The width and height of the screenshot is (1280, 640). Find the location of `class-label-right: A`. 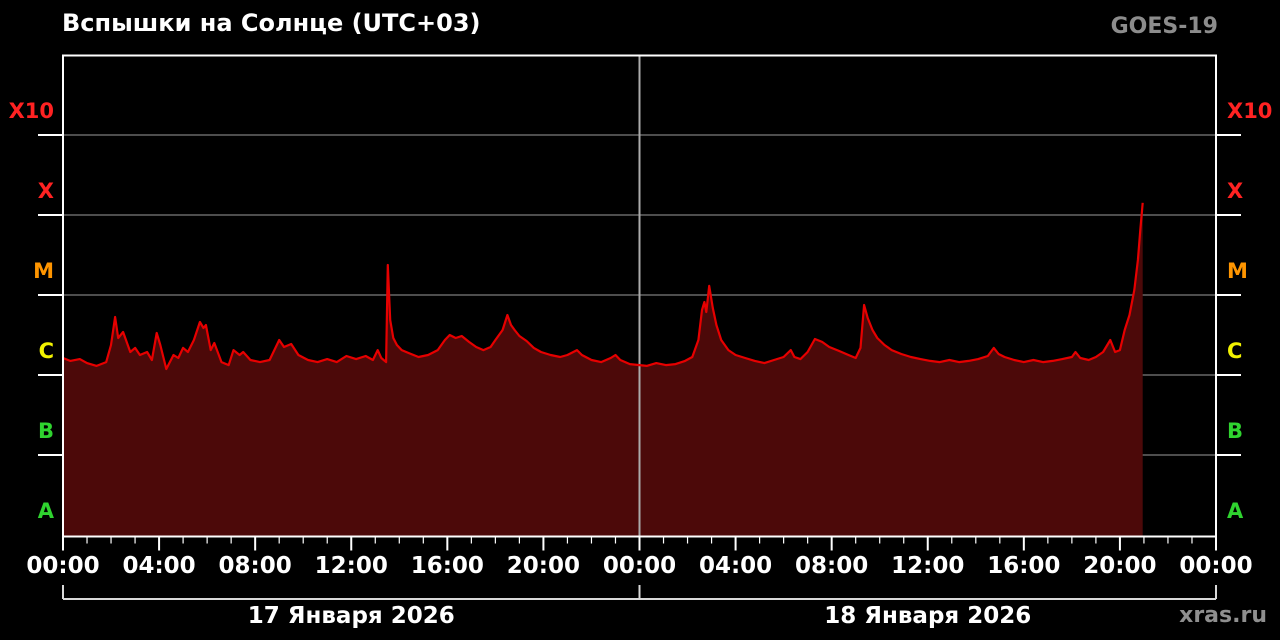

class-label-right: A is located at coordinates (1235, 511).